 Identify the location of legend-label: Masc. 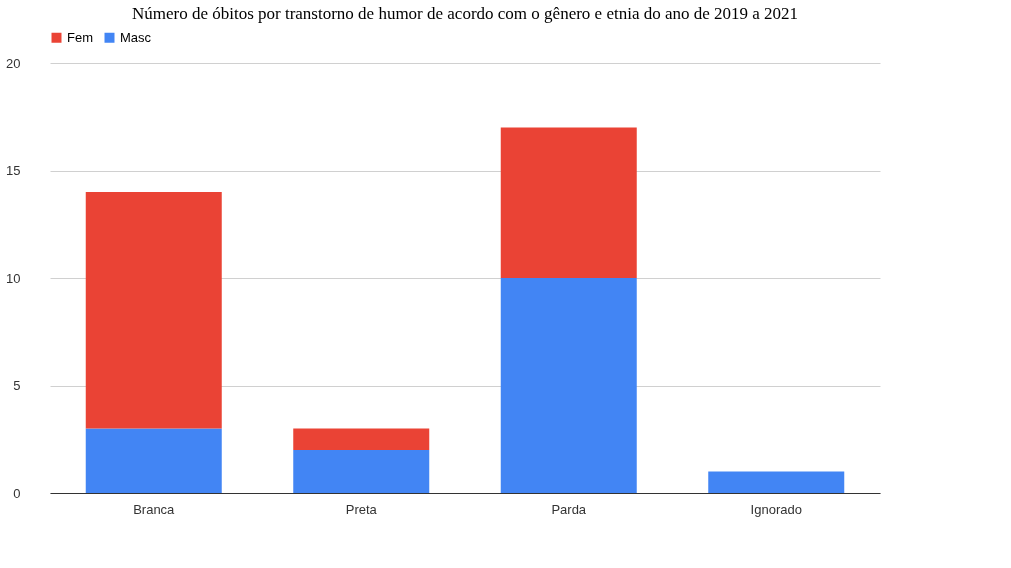
(136, 37).